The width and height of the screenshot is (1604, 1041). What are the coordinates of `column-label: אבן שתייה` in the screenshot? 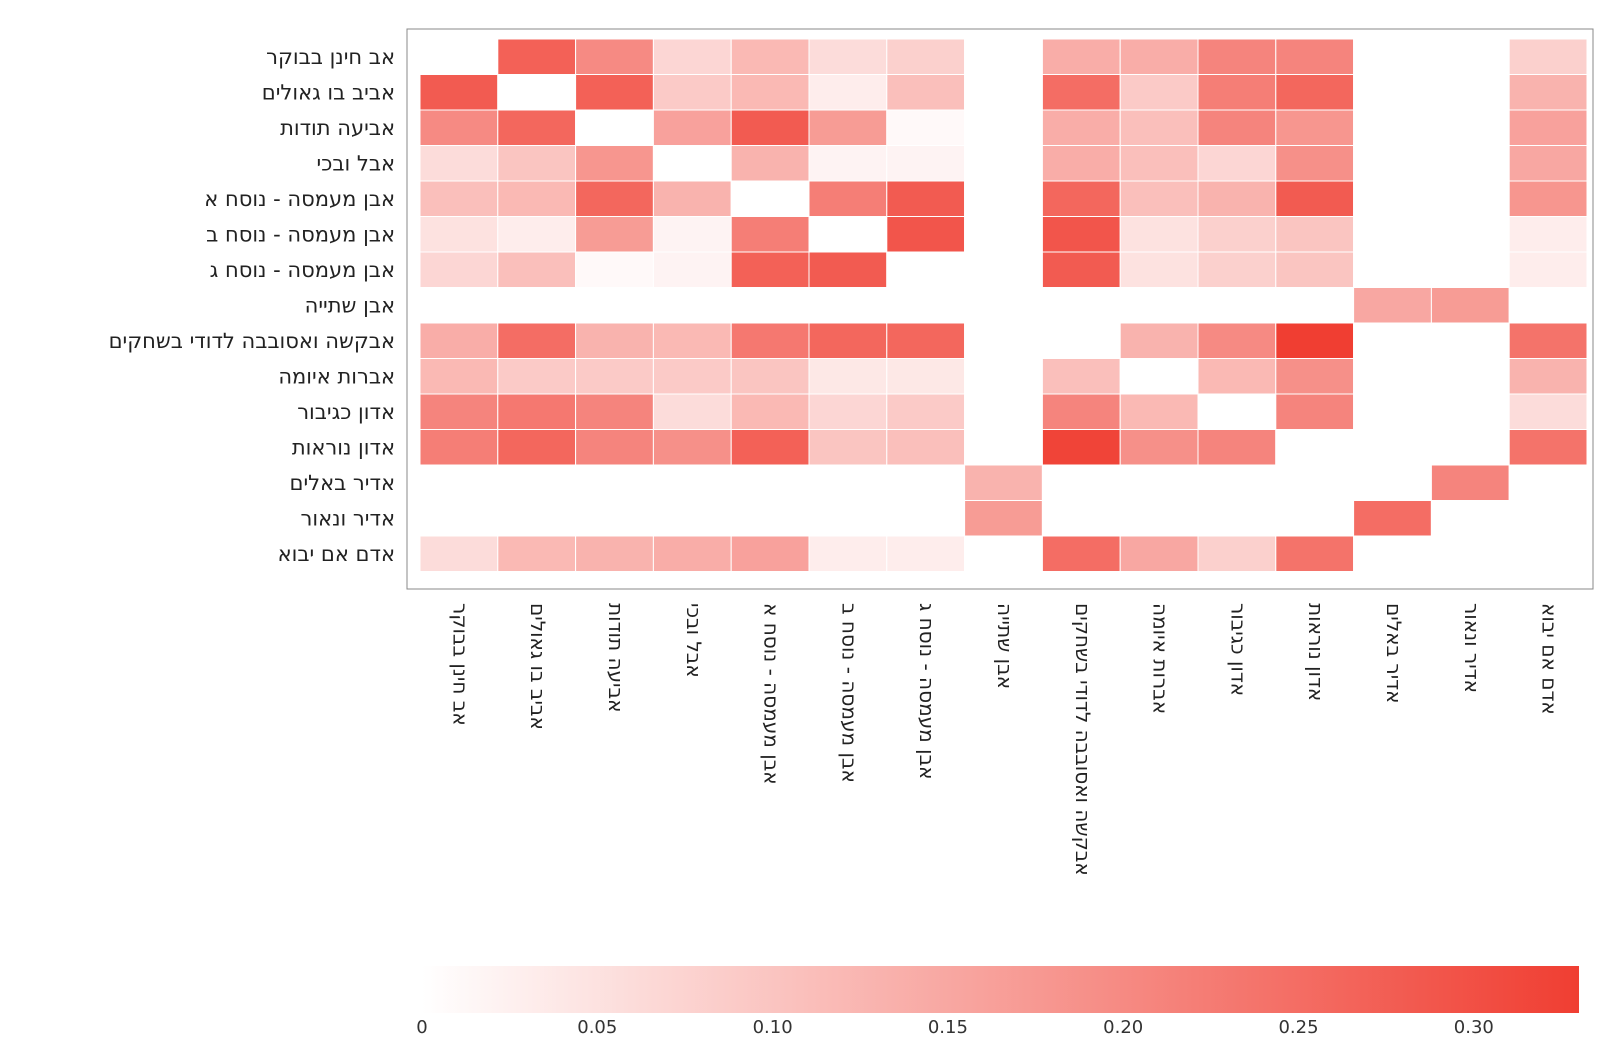 It's located at (1005, 646).